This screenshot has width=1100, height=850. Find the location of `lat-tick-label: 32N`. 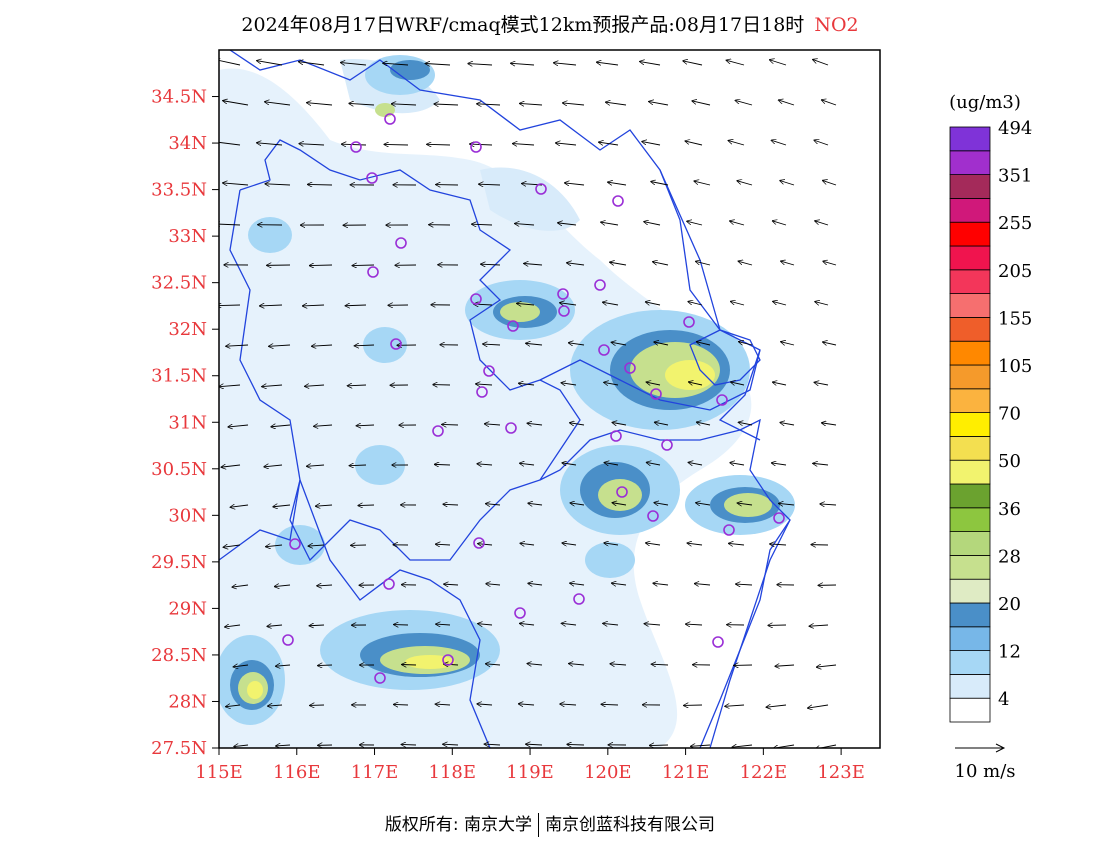

lat-tick-label: 32N is located at coordinates (187, 329).